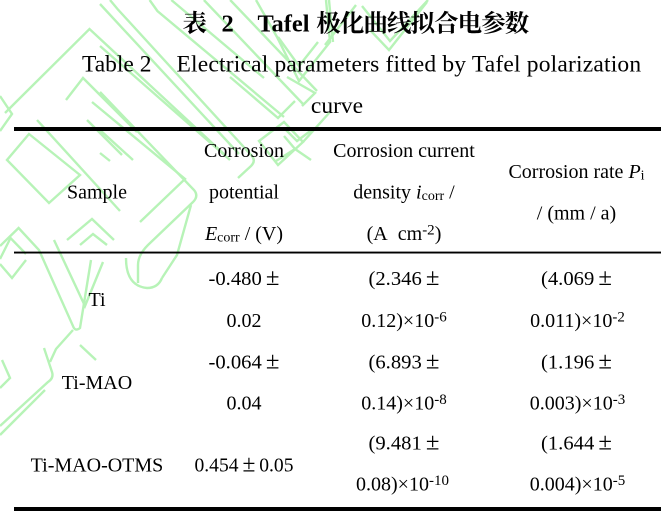 This screenshot has width=668, height=521. Describe the element at coordinates (228, 24) in the screenshot. I see `svg-text: 2` at that location.